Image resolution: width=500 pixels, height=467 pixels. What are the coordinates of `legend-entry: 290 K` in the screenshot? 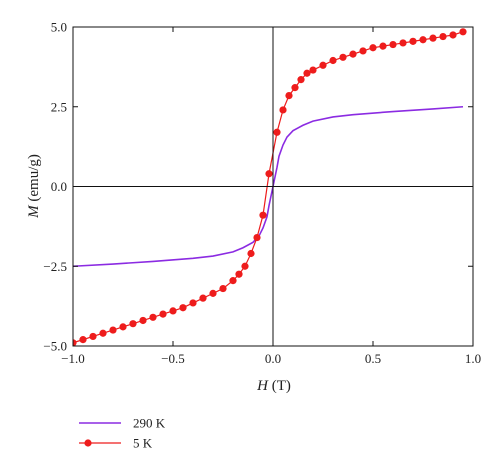 It's located at (122, 423).